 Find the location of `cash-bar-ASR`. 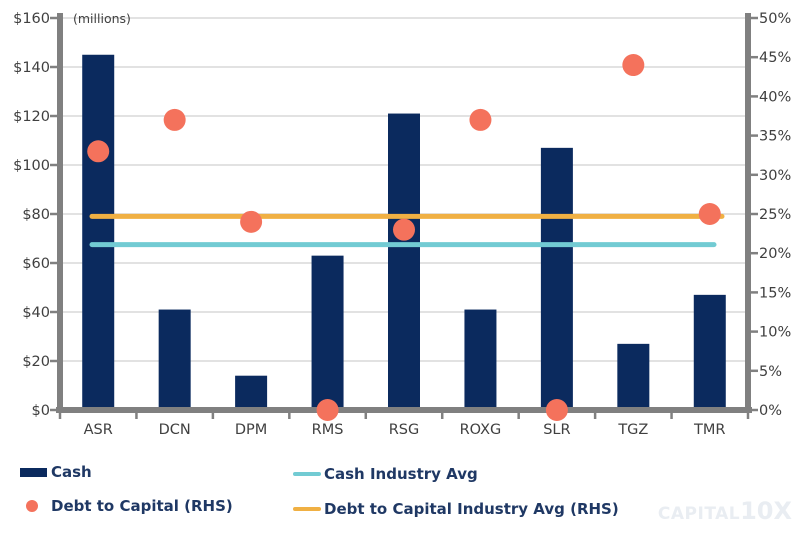

cash-bar-ASR is located at coordinates (98, 232).